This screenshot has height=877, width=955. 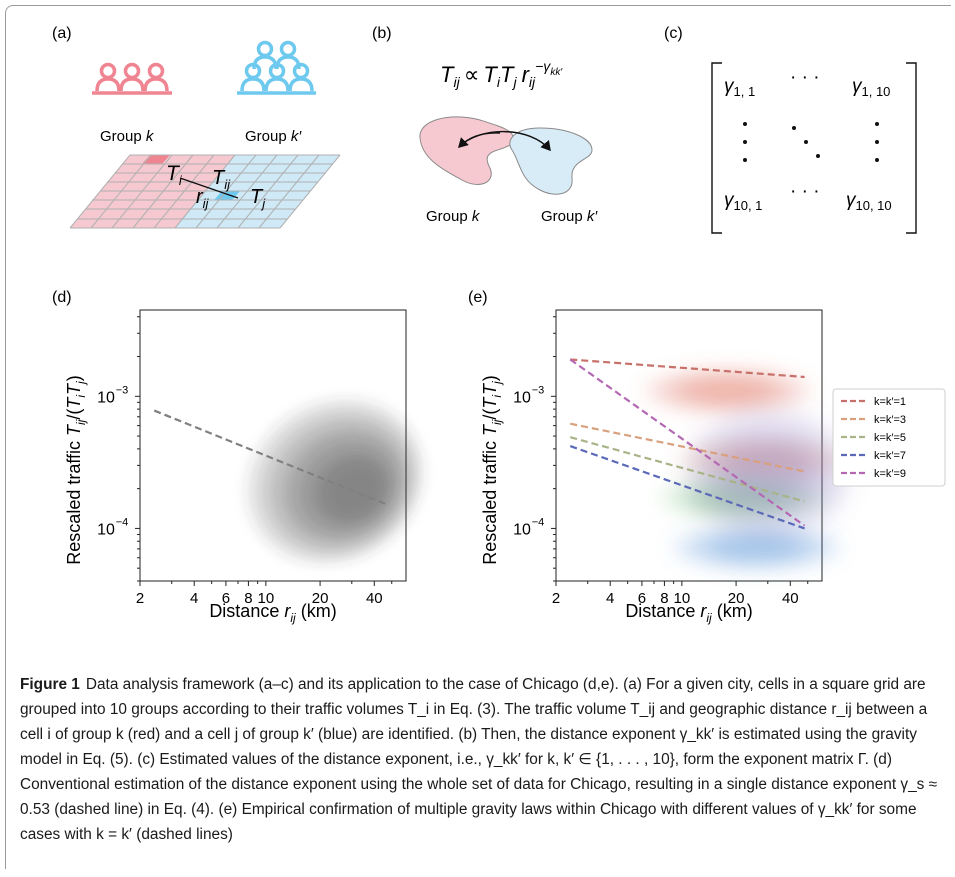 I want to click on chart-d-ylabel: Rescaled traffic Tij/(TiTj), so click(x=76, y=469).